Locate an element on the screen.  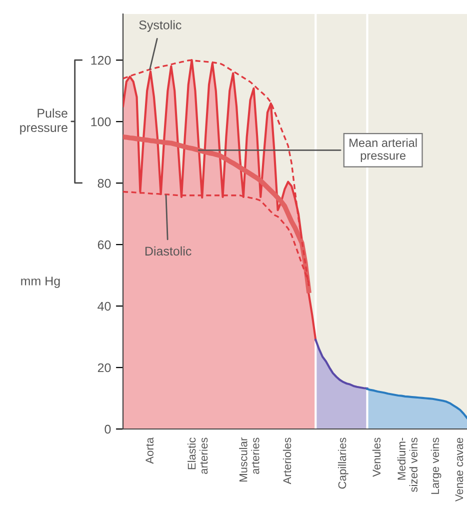
y-tick-label: 60 is located at coordinates (104, 245).